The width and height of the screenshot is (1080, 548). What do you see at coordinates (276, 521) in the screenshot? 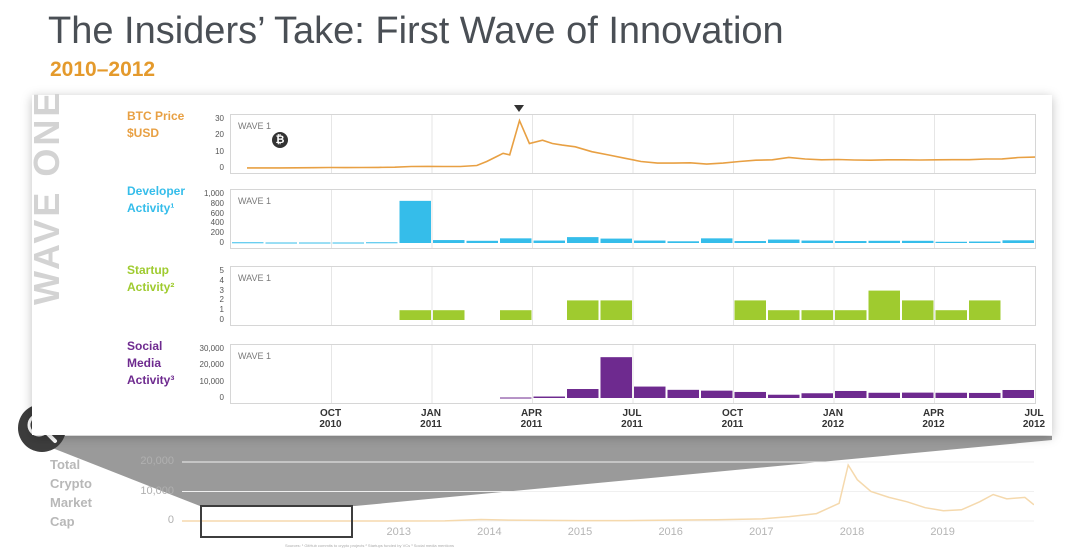
I see `zoom-selection-box` at bounding box center [276, 521].